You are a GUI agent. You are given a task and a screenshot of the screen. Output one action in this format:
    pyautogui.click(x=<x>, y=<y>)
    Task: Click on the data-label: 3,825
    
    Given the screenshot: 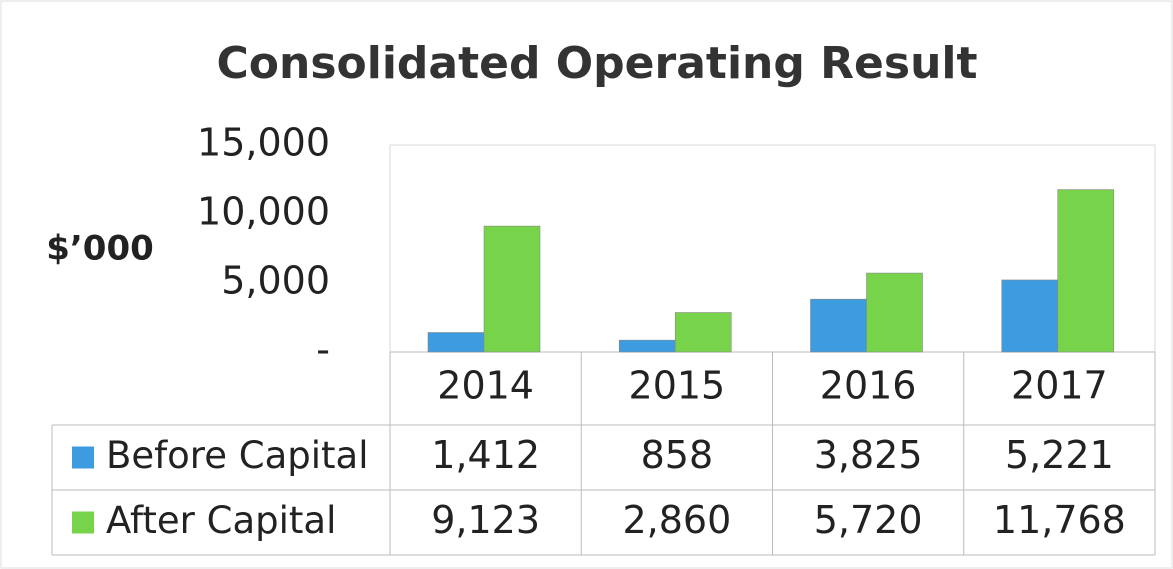 What is the action you would take?
    pyautogui.click(x=868, y=455)
    